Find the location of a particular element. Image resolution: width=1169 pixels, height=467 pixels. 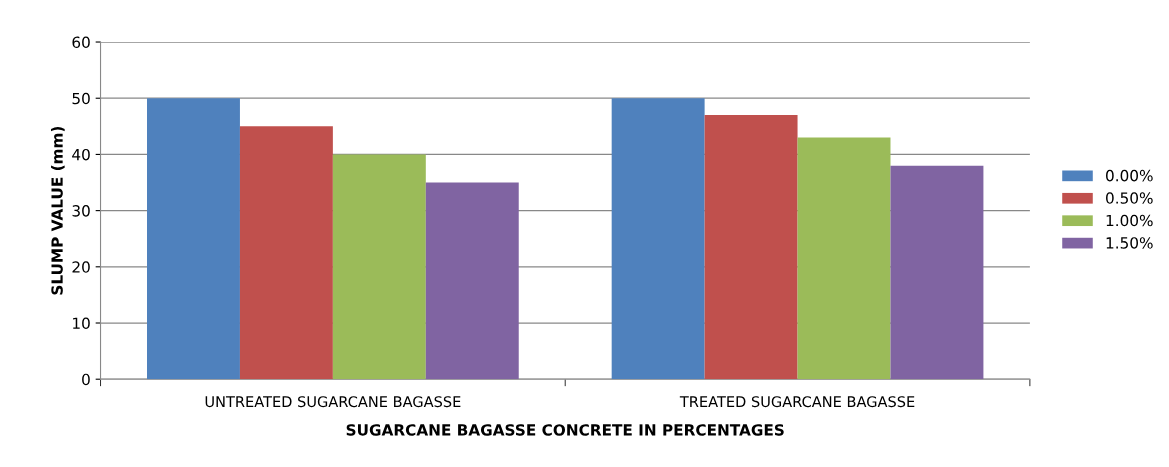

y-tick-label: 50 is located at coordinates (81, 98).